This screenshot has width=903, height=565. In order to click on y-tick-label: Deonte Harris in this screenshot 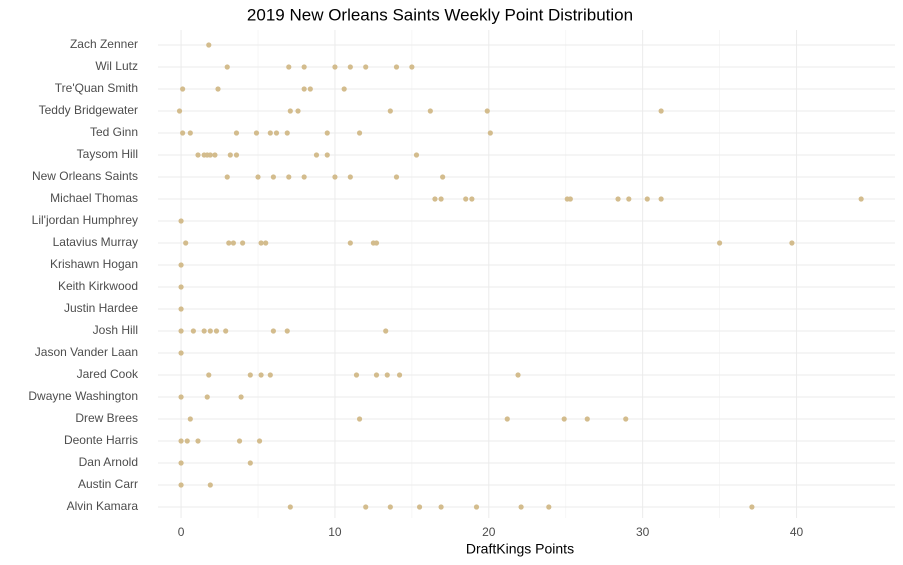, I will do `click(101, 440)`.